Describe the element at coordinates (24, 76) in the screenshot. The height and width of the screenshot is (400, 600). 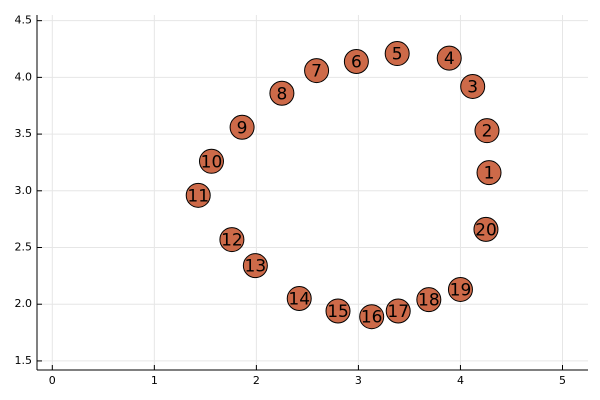
I see `y-tick-label: 4.0` at that location.